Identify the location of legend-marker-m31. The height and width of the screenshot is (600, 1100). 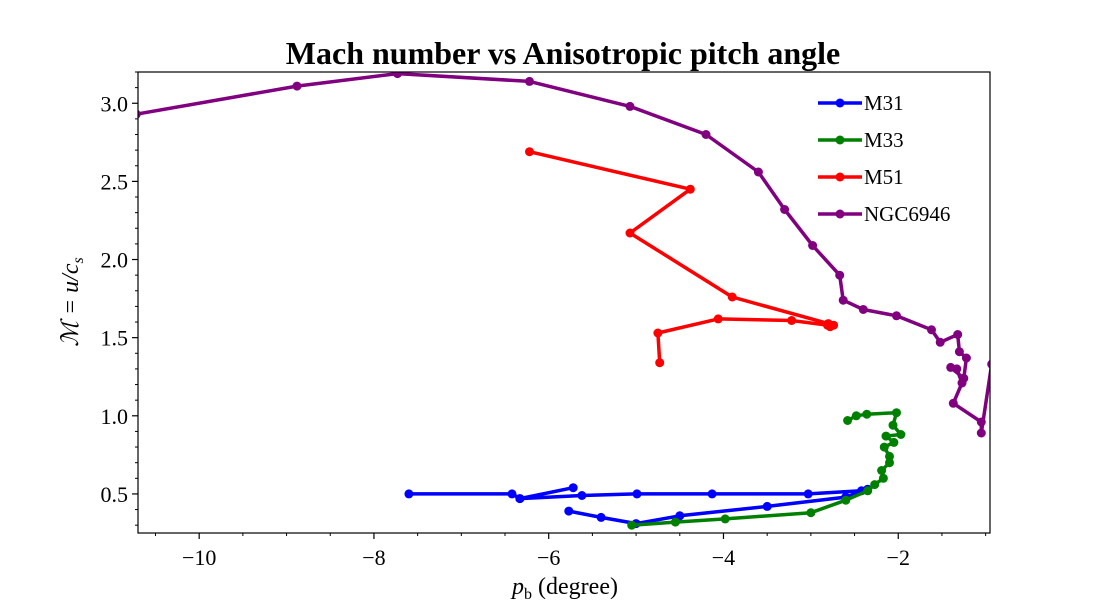
(840, 103).